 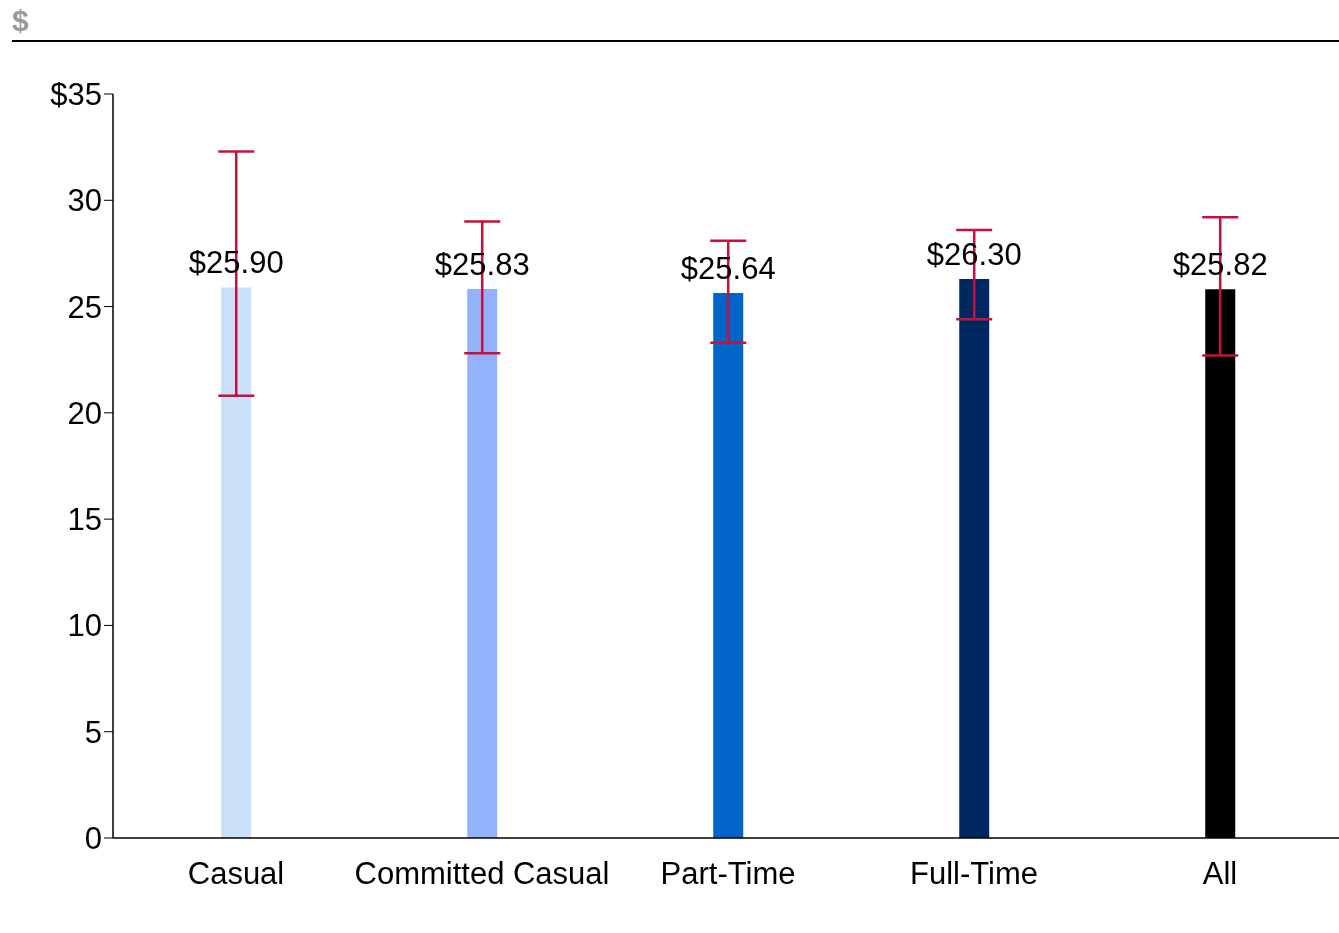 What do you see at coordinates (84, 626) in the screenshot?
I see `y-tick-label: 10` at bounding box center [84, 626].